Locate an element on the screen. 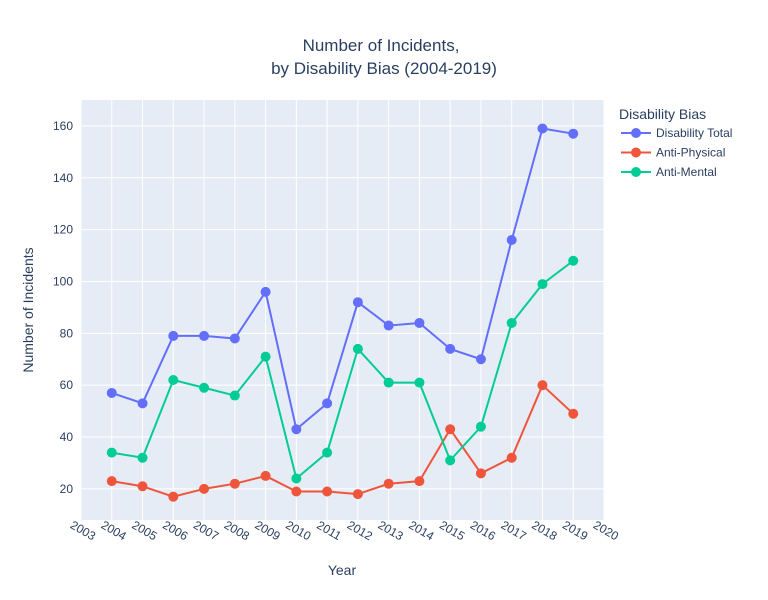 This screenshot has width=768, height=600. legend-label: Anti-Physical is located at coordinates (690, 153).